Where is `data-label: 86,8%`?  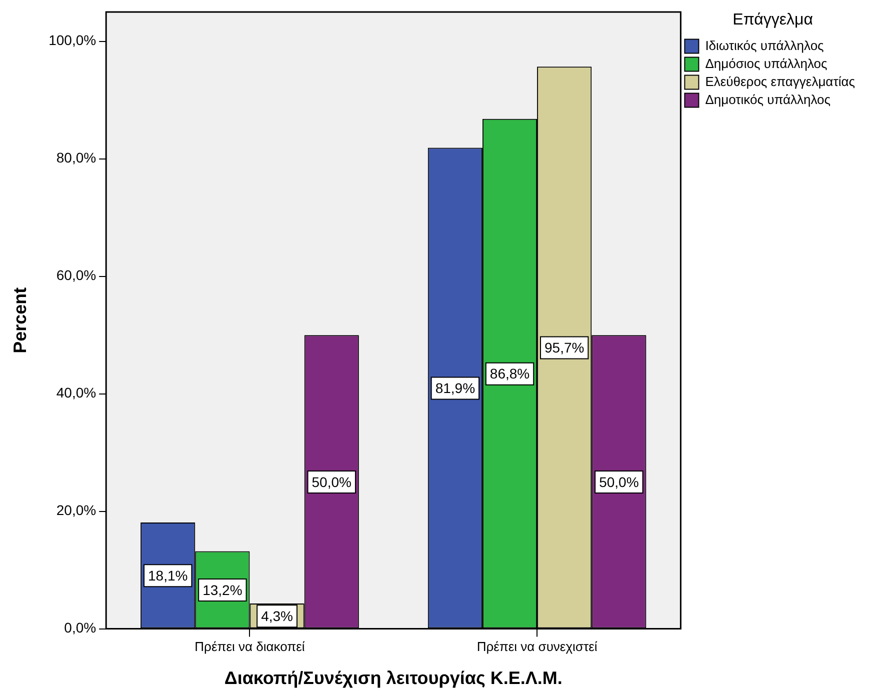
data-label: 86,8% is located at coordinates (510, 374).